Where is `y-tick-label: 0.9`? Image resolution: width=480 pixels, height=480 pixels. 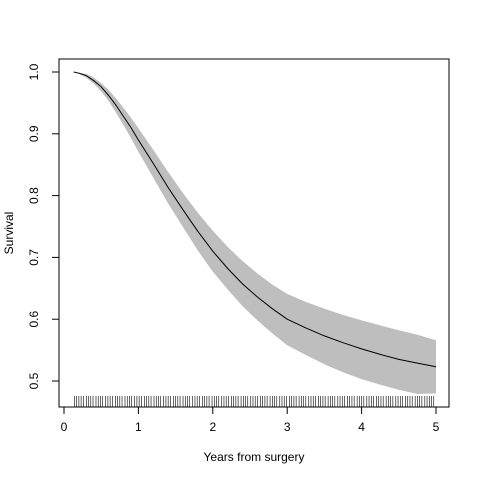 y-tick-label: 0.9 is located at coordinates (34, 133).